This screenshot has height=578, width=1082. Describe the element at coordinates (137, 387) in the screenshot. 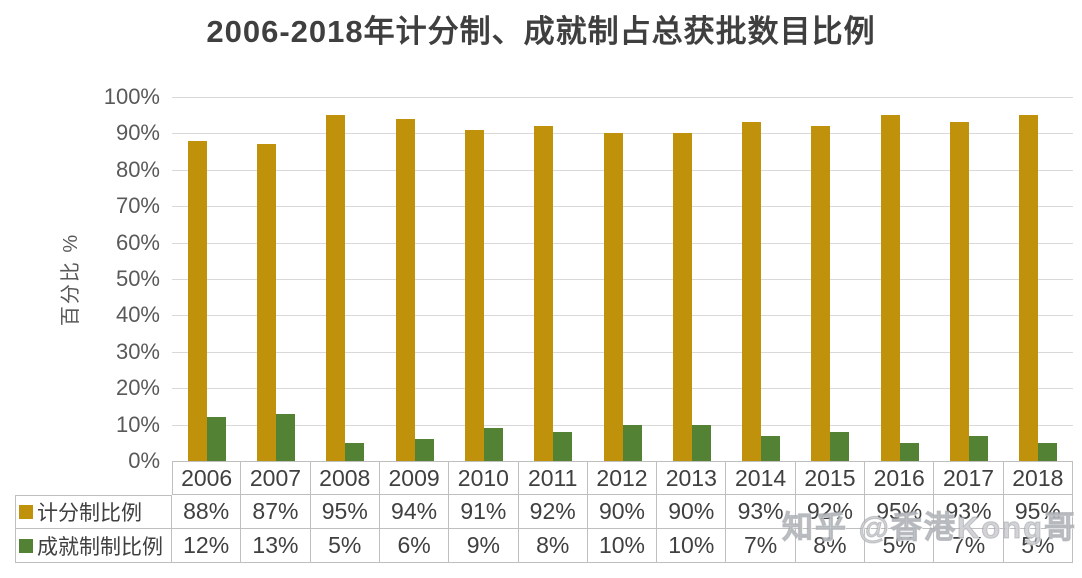

I see `y-axis-tick-label: 20%` at that location.